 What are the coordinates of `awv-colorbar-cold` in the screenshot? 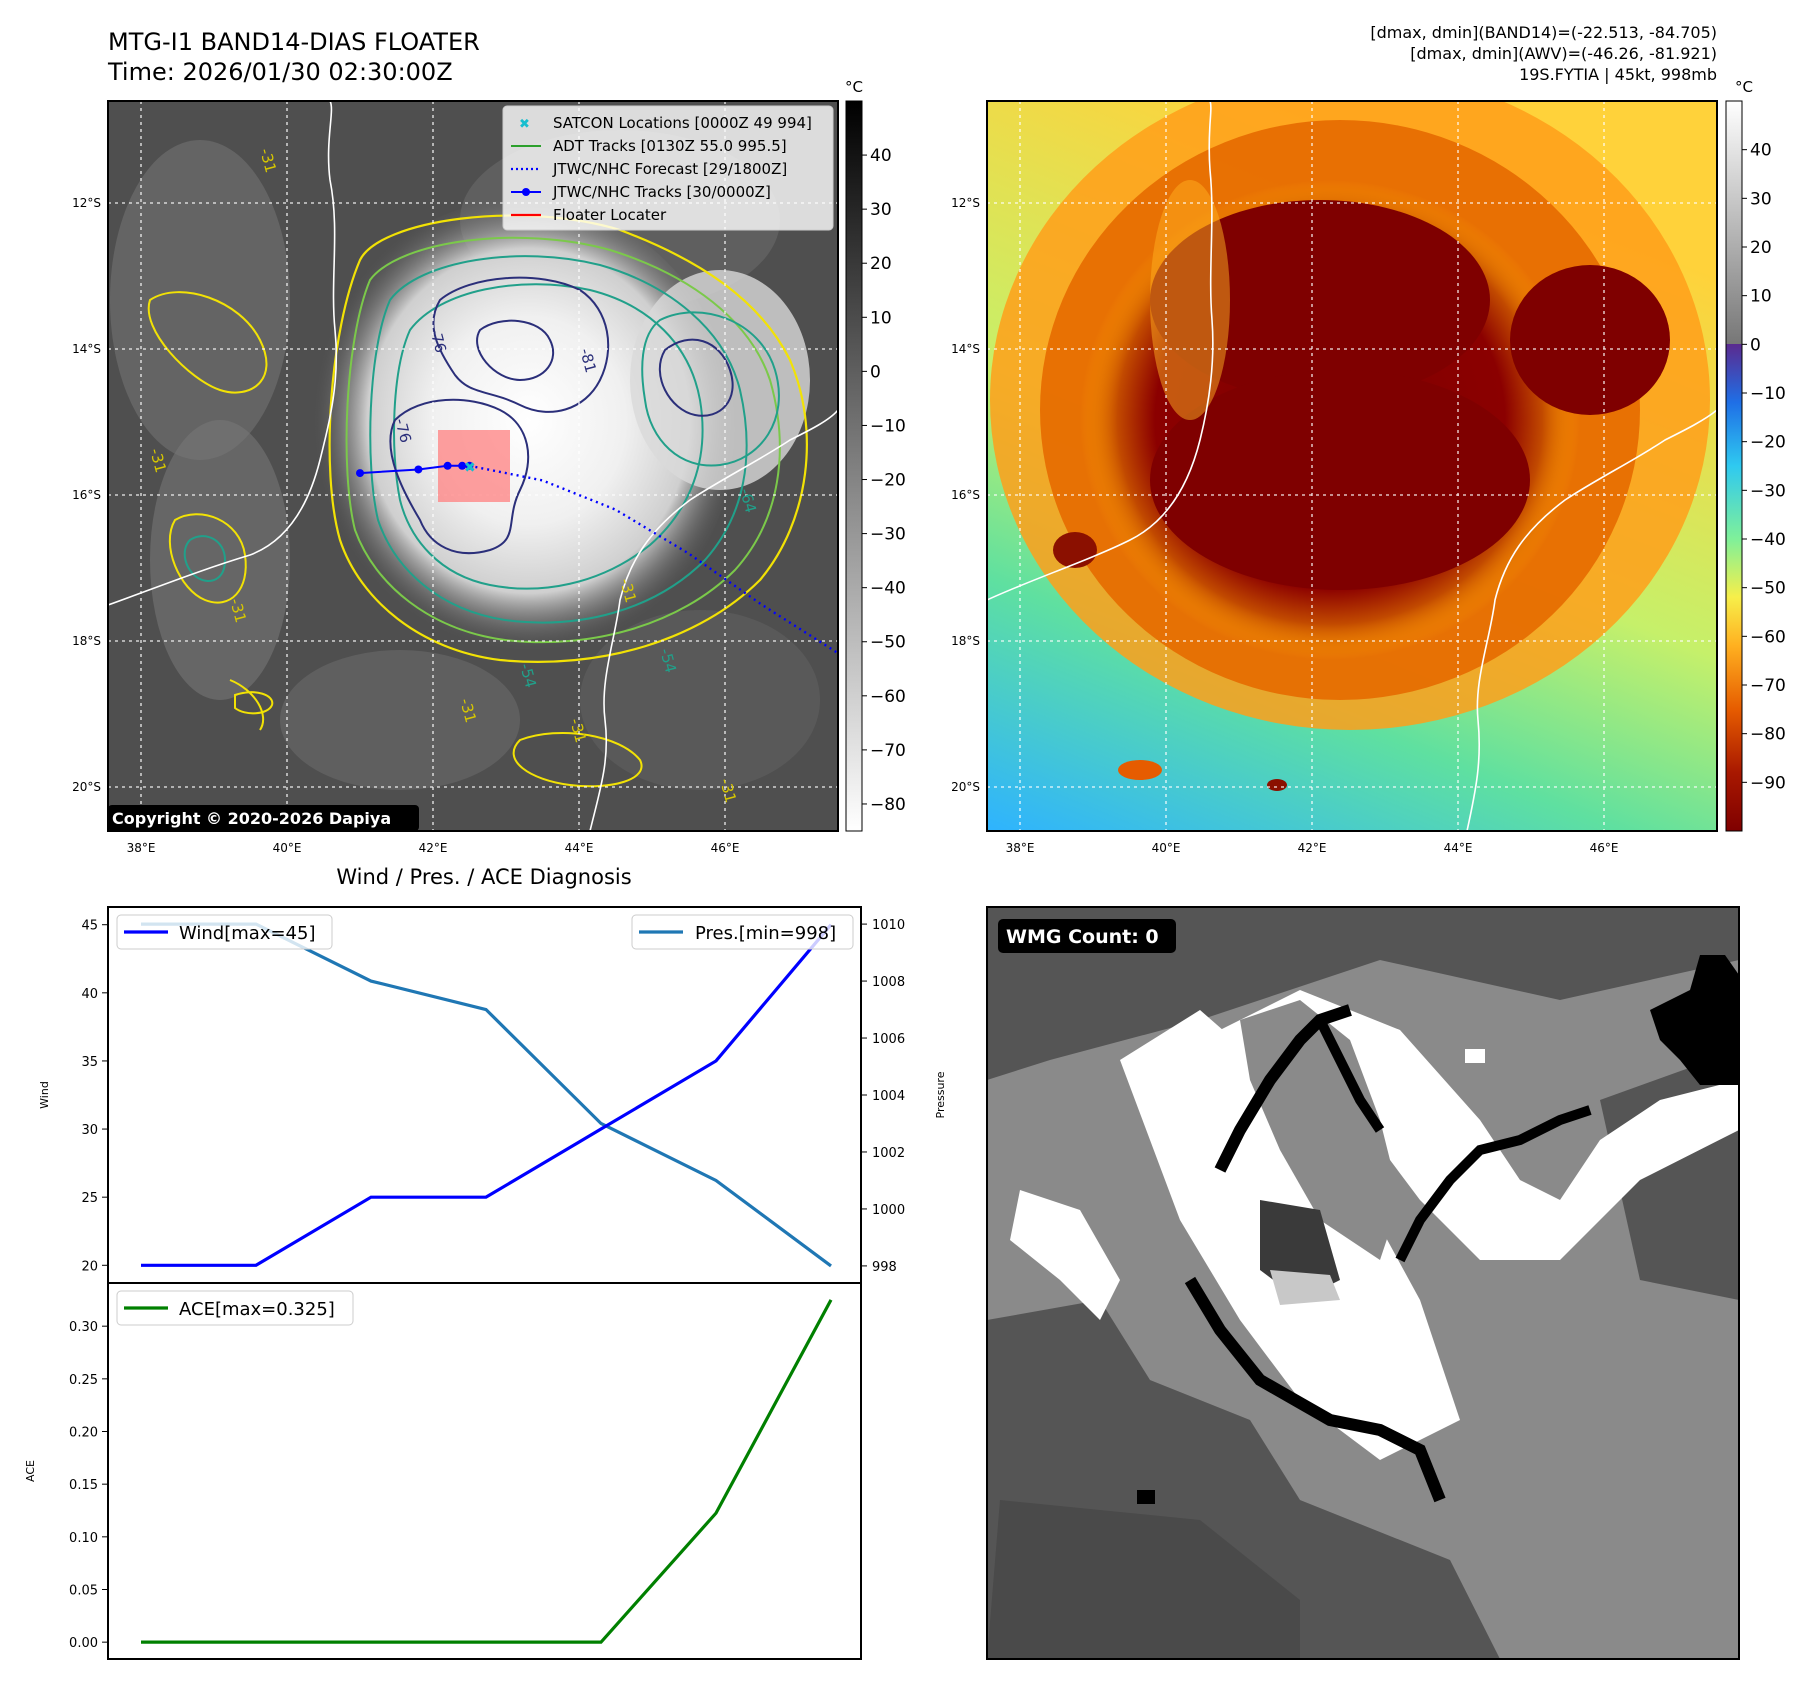 It's located at (1734, 587).